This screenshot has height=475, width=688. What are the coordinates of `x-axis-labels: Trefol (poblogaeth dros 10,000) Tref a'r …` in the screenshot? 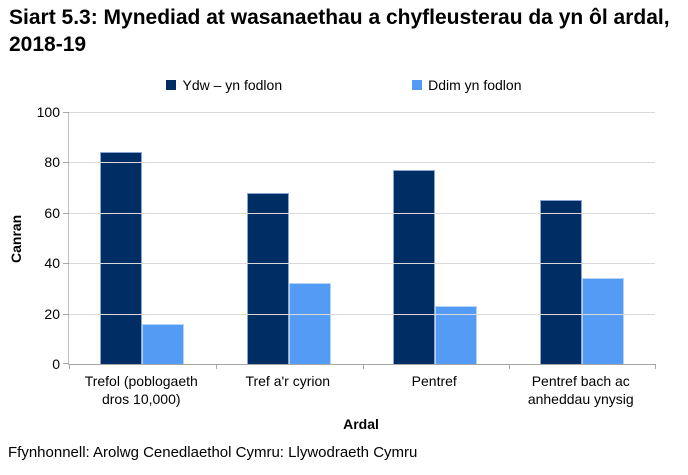 It's located at (361, 390).